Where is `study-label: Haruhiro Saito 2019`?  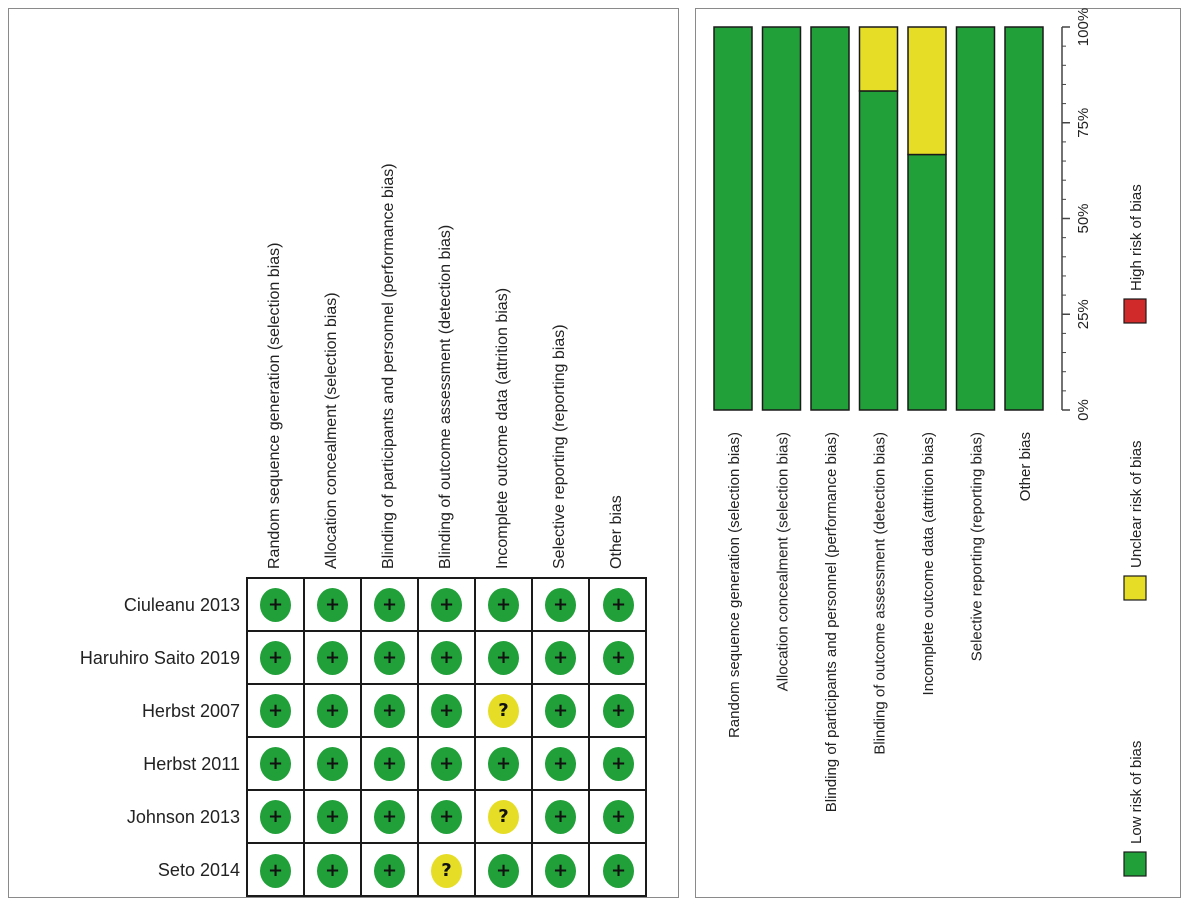
study-label: Haruhiro Saito 2019 is located at coordinates (159, 658).